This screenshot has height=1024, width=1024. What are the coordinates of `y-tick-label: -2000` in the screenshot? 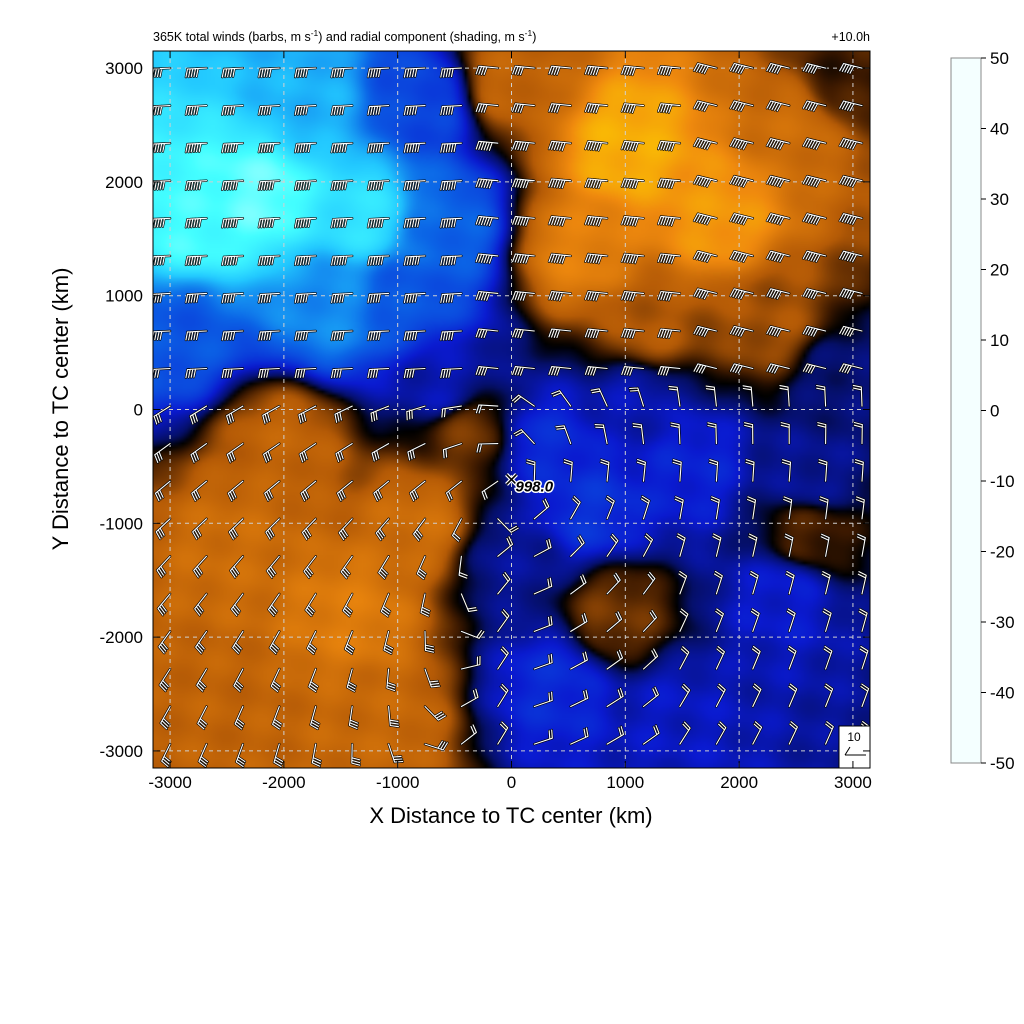 It's located at (121, 637).